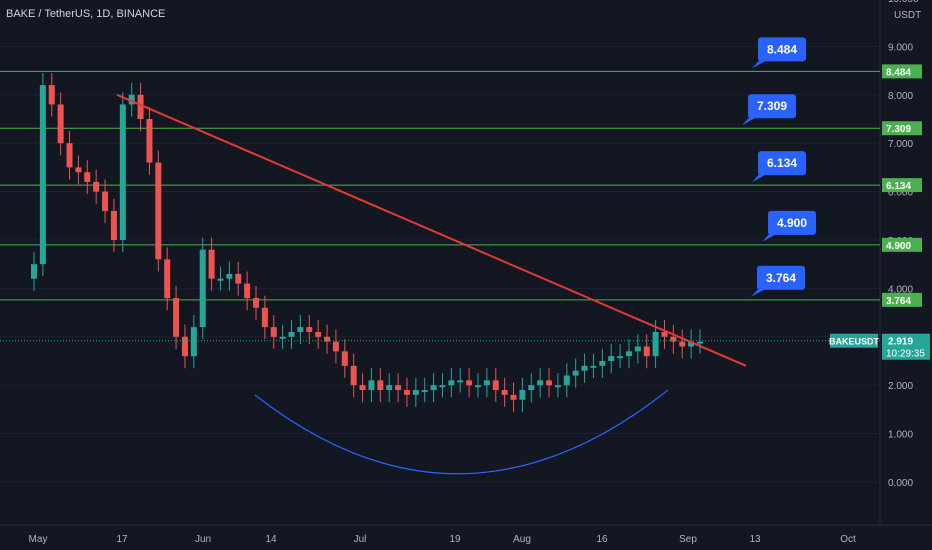  What do you see at coordinates (900, 483) in the screenshot?
I see `y-tick-label: 0.000` at bounding box center [900, 483].